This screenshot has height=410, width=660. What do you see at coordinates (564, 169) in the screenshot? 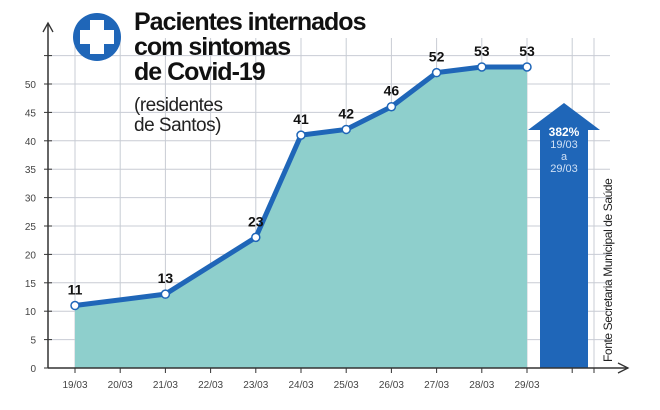
I see `growth-to: 29/03` at bounding box center [564, 169].